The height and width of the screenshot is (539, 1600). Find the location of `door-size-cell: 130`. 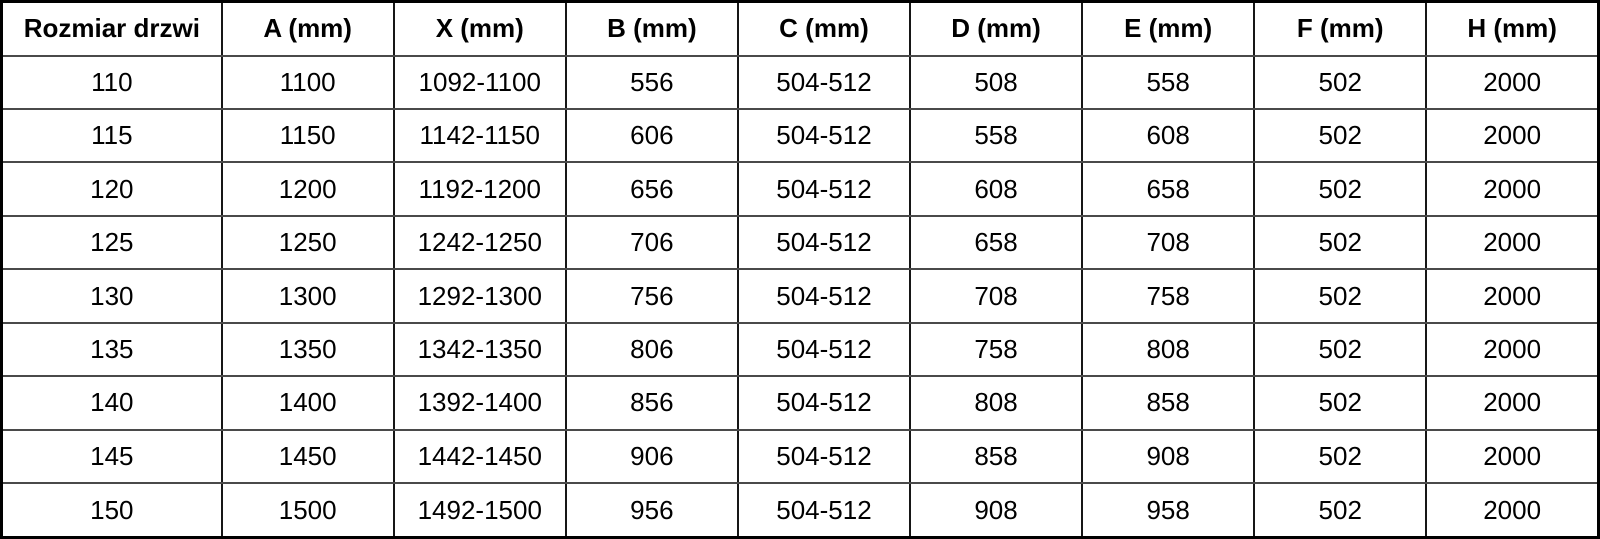

door-size-cell: 130 is located at coordinates (111, 296).